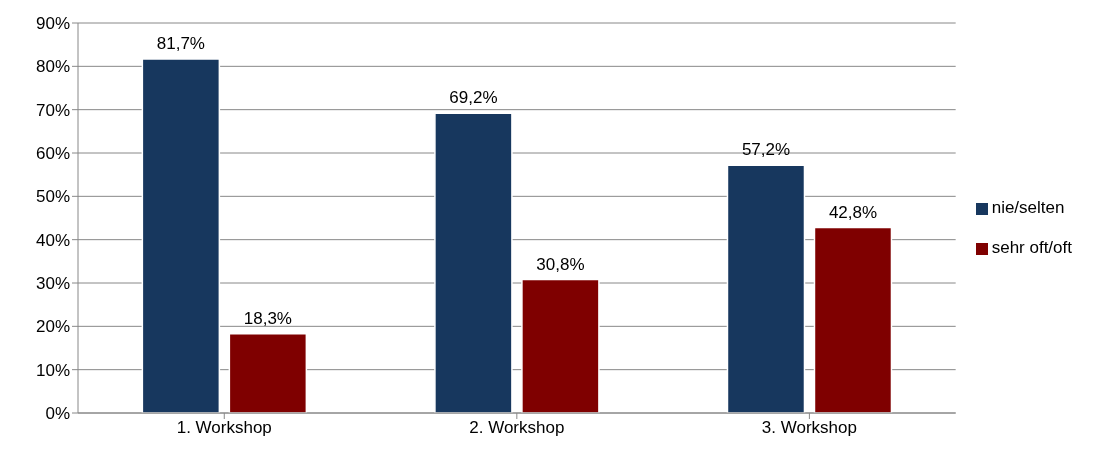  What do you see at coordinates (52, 24) in the screenshot?
I see `y-tick-label: 90%` at bounding box center [52, 24].